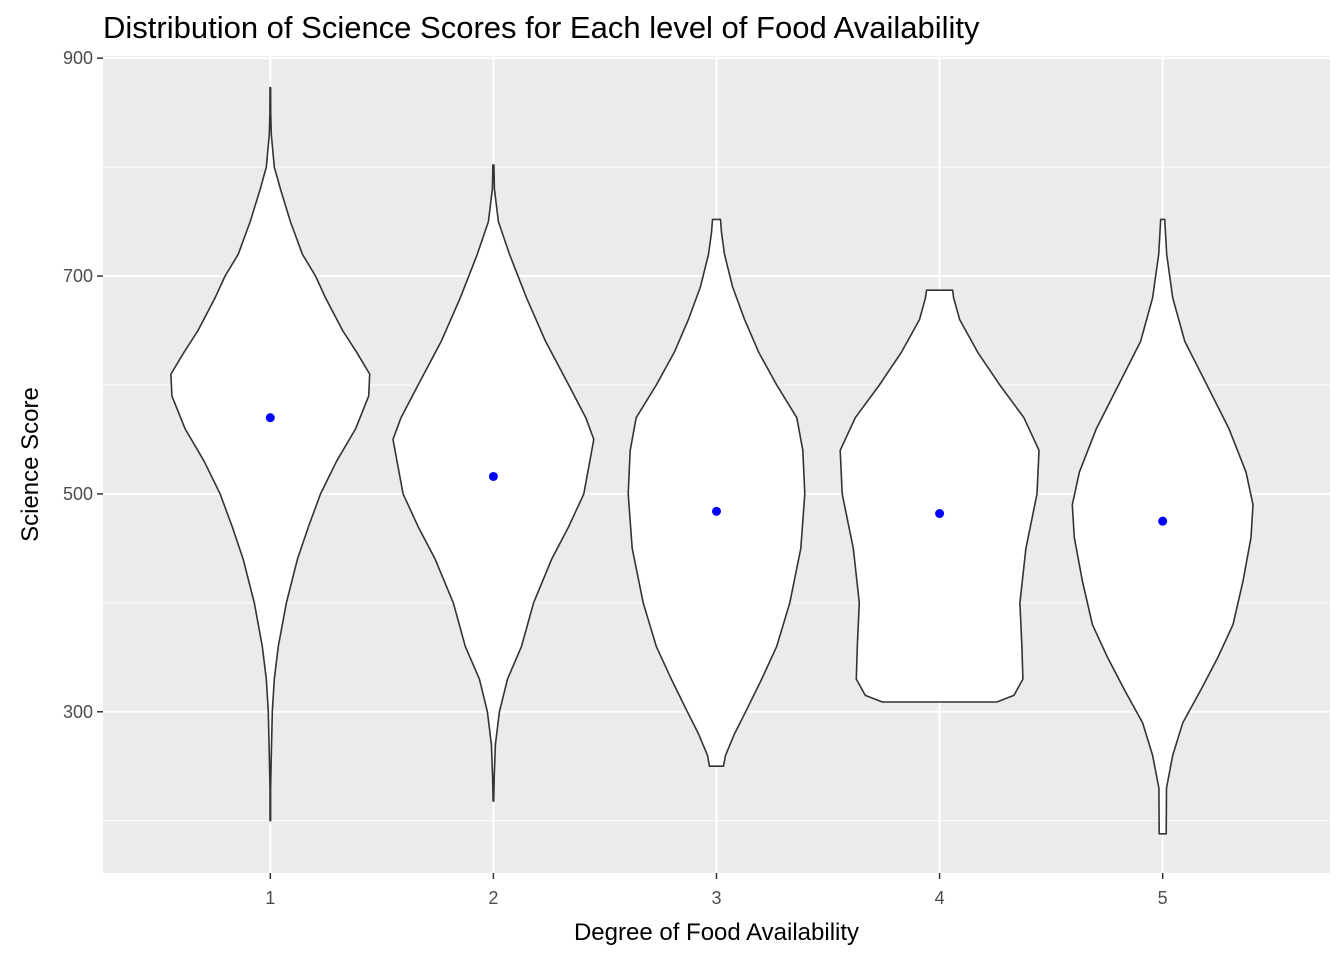 The height and width of the screenshot is (960, 1344). I want to click on x-tick-label: 5, so click(1163, 898).